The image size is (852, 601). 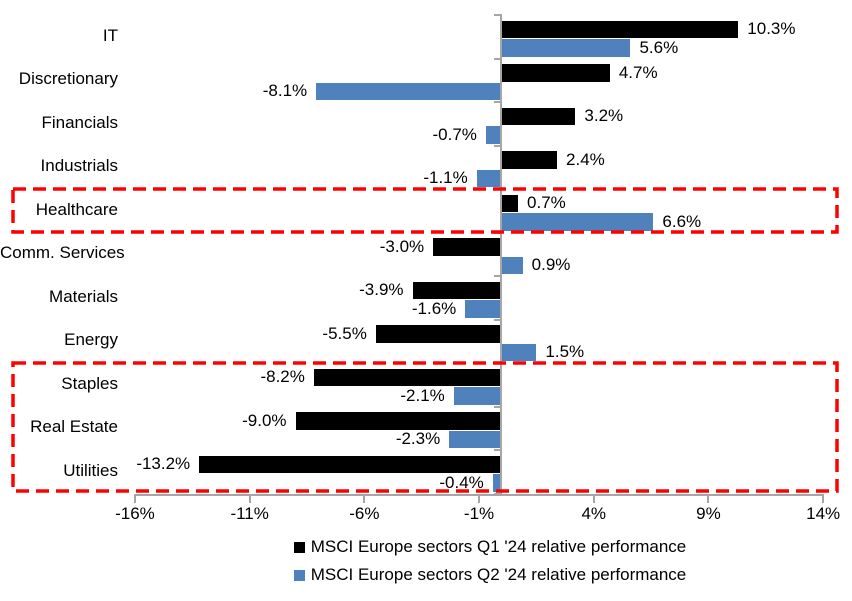 What do you see at coordinates (771, 29) in the screenshot?
I see `value-label: 10.3%` at bounding box center [771, 29].